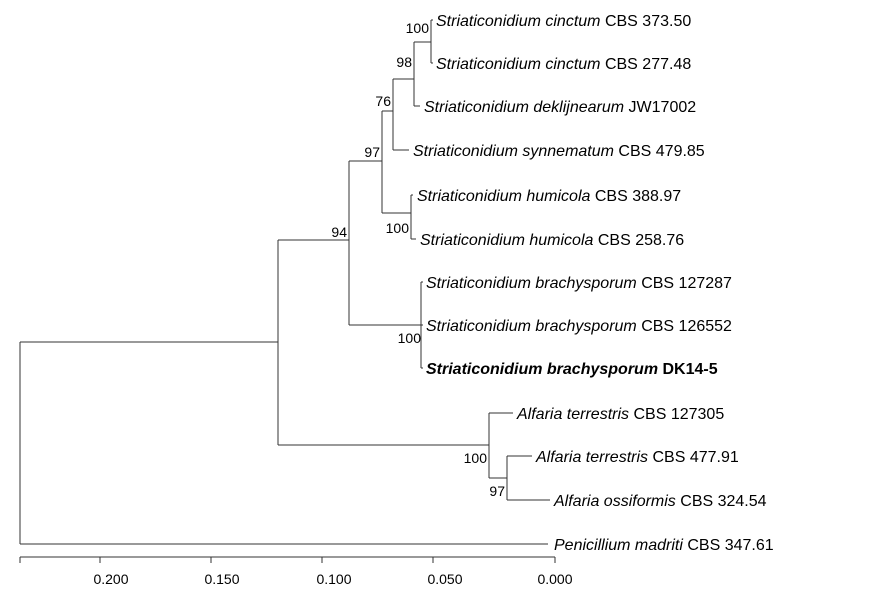  What do you see at coordinates (660, 501) in the screenshot?
I see `taxon-label: Alfaria ossiformis CBS 324.54` at bounding box center [660, 501].